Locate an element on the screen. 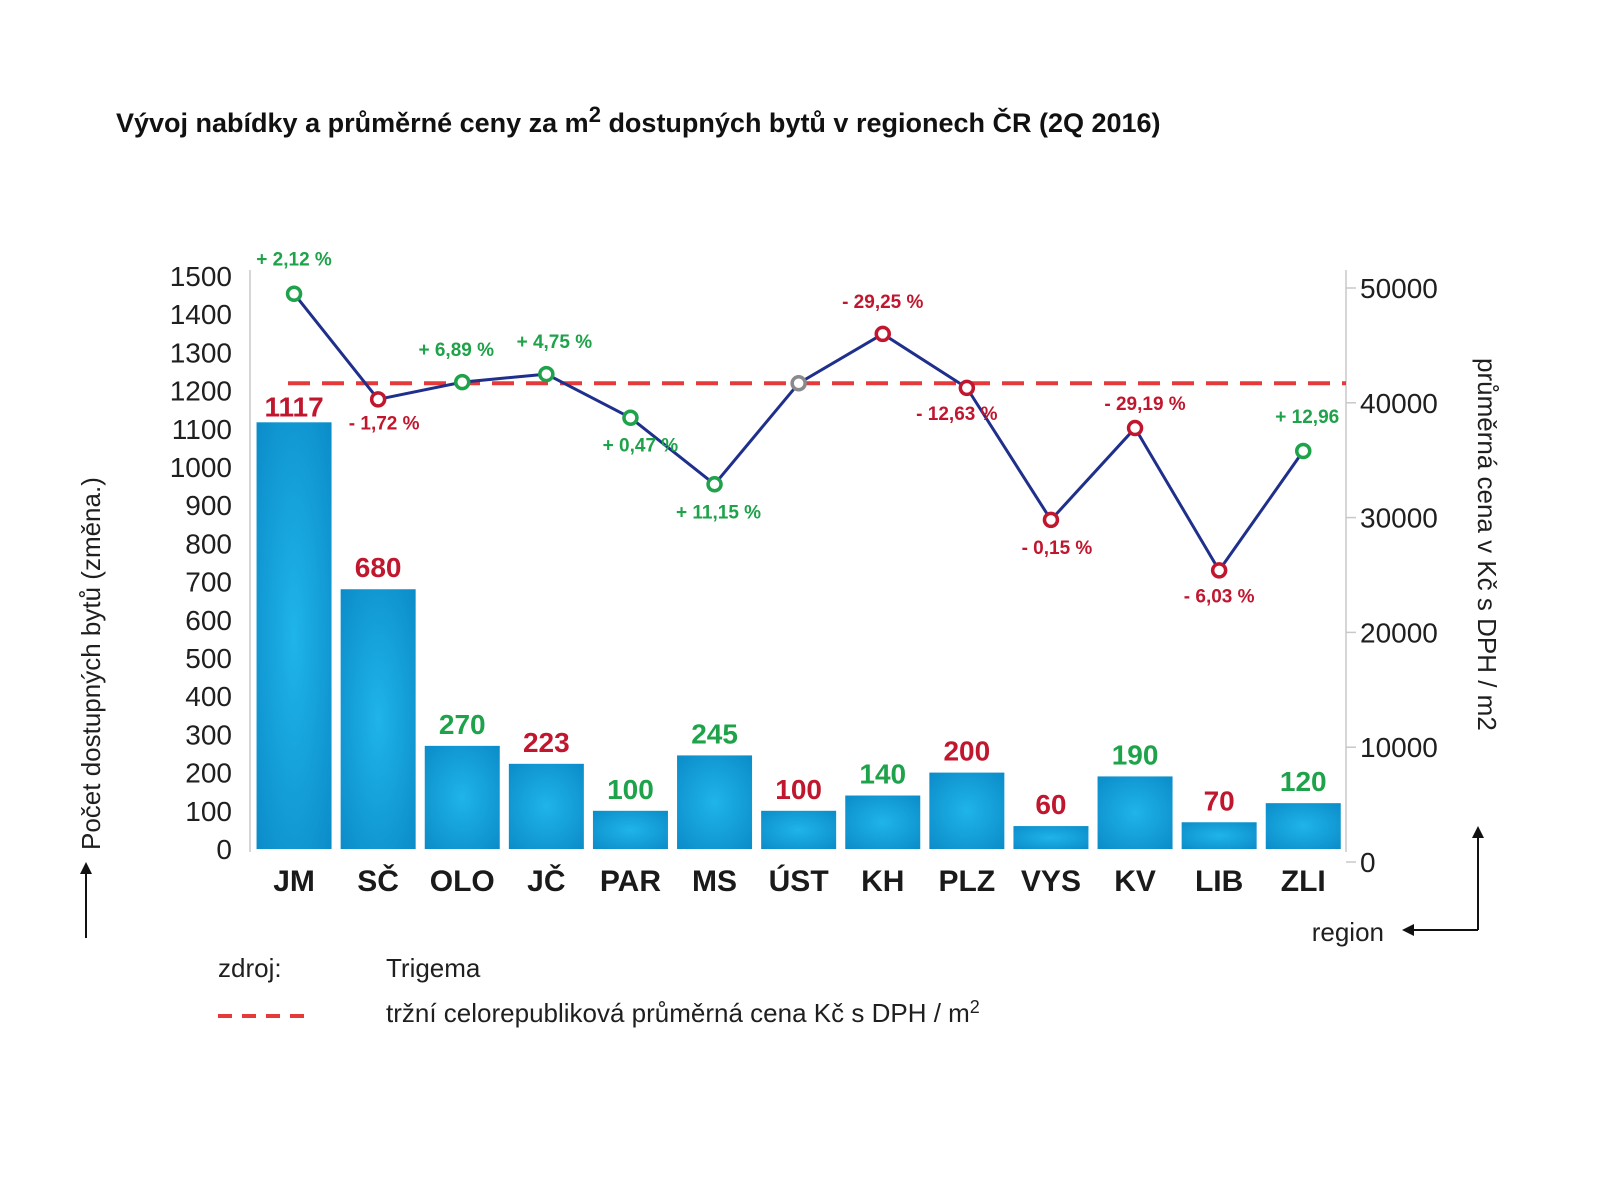  category-labels: JM SČ OLO JČ PAR MS ÚST KH PLZ VYS KV LIB ZLI is located at coordinates (799, 881).